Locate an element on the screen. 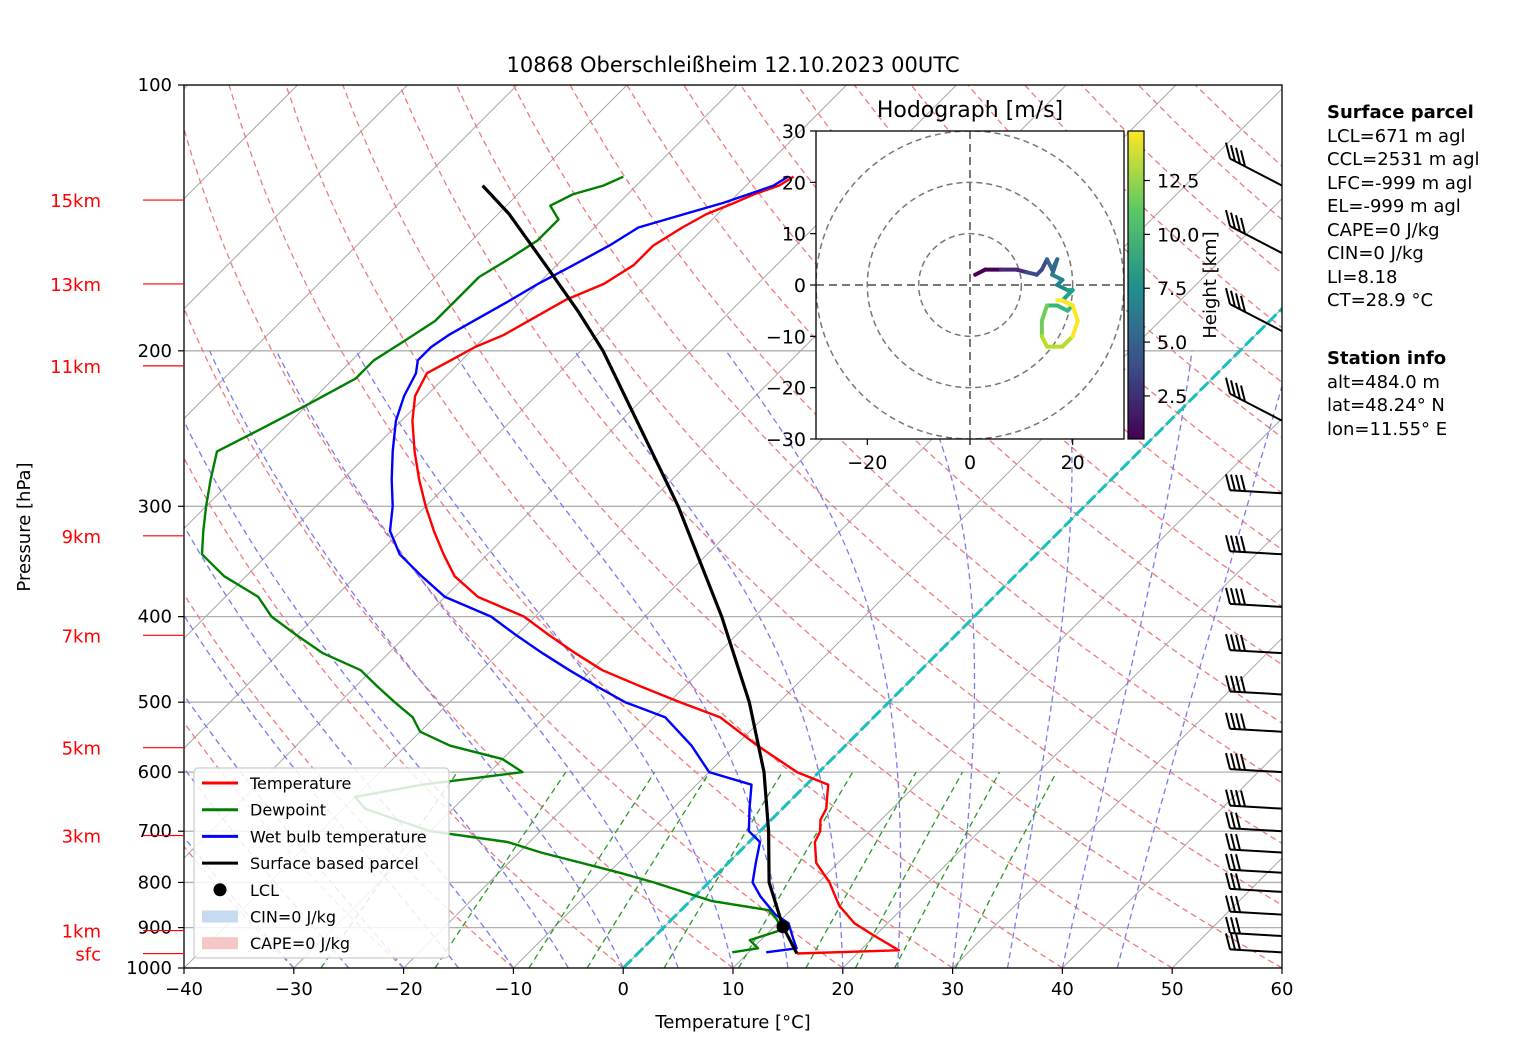 This screenshot has height=1054, width=1517. legend-label: Temperature is located at coordinates (300, 783).